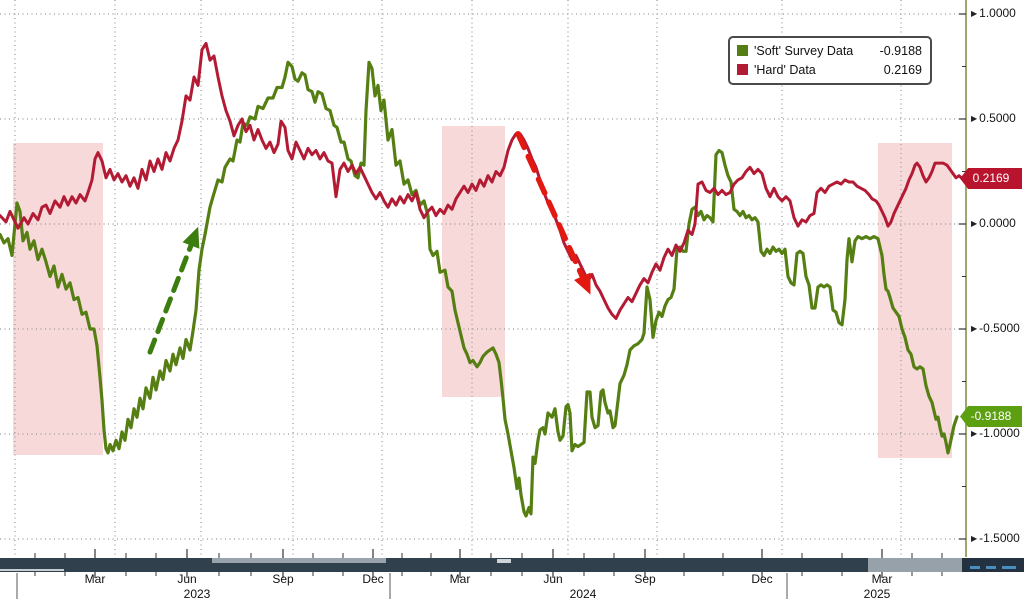 This screenshot has height=599, width=1024. What do you see at coordinates (995, 538) in the screenshot?
I see `y-axis-label: ▶ -1.5000` at bounding box center [995, 538].